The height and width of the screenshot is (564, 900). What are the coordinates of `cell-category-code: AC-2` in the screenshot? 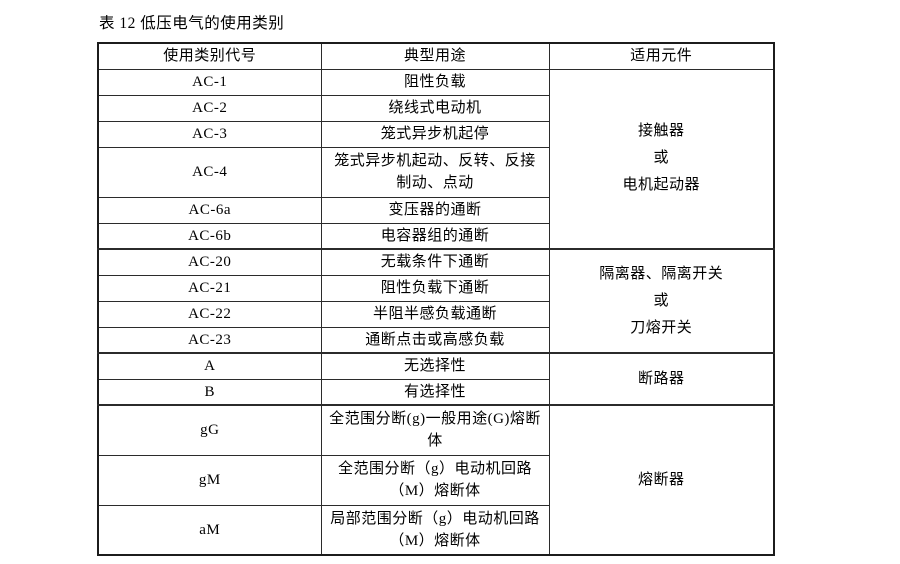 It's located at (209, 108).